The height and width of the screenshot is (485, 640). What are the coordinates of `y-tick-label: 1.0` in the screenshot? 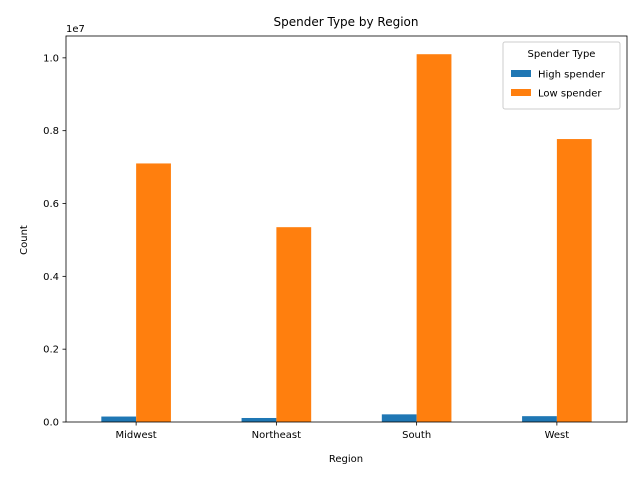 It's located at (51, 58).